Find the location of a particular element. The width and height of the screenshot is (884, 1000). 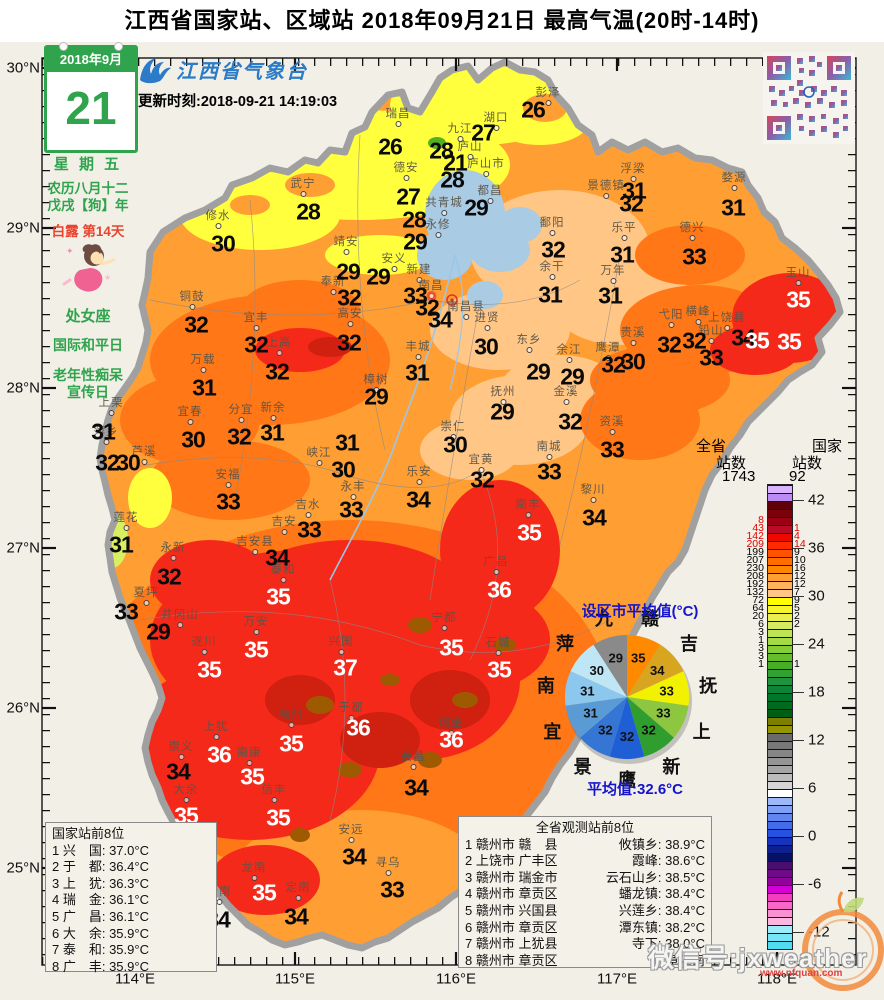

province-top8-row: 1 赣州市 赣 县 攸镇乡: 38.9°C is located at coordinates (585, 845).